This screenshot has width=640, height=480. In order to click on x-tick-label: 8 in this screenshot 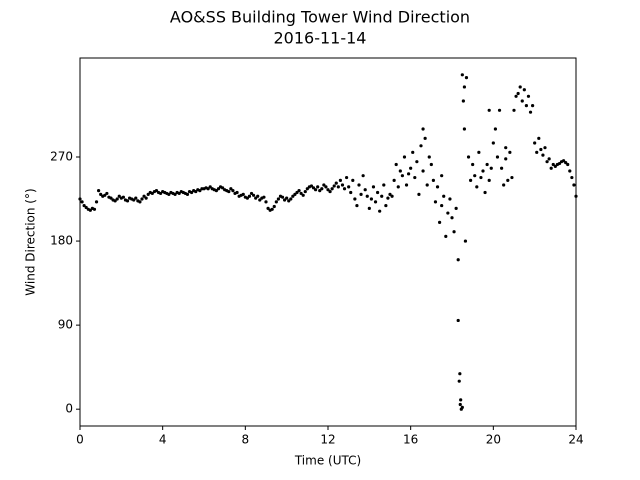, I will do `click(246, 440)`.